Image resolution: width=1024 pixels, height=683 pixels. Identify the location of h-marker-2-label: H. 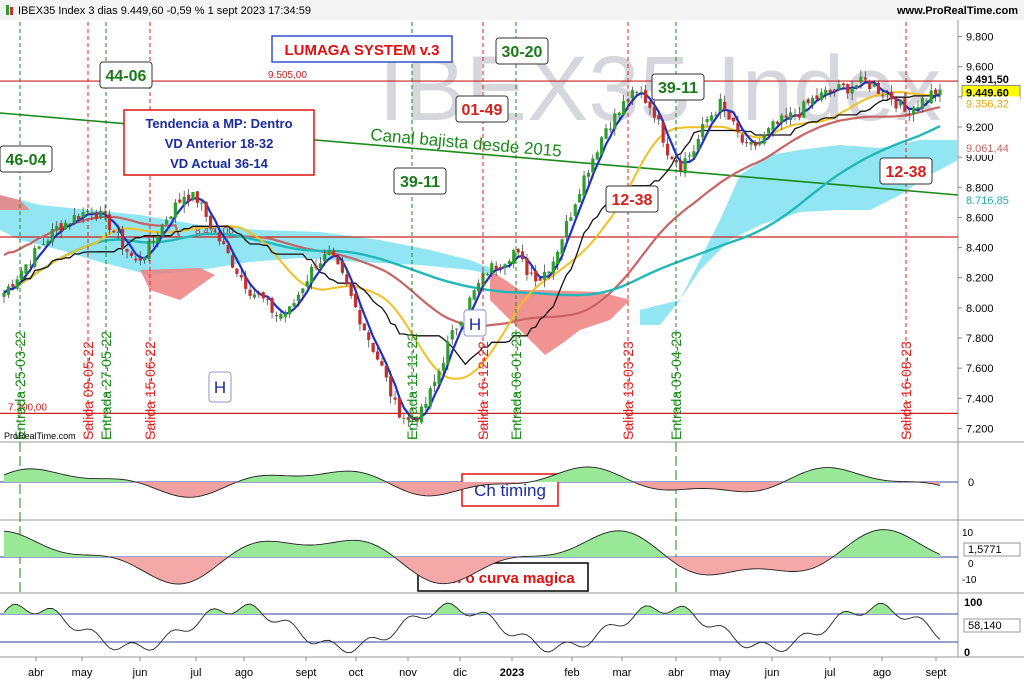
(475, 324).